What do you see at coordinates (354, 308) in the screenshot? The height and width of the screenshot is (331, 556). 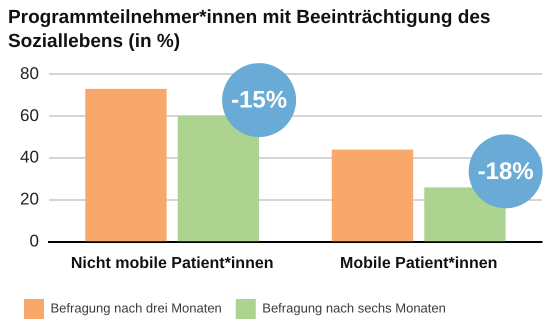 I see `legend-label: Befragung nach sechs Monaten` at bounding box center [354, 308].